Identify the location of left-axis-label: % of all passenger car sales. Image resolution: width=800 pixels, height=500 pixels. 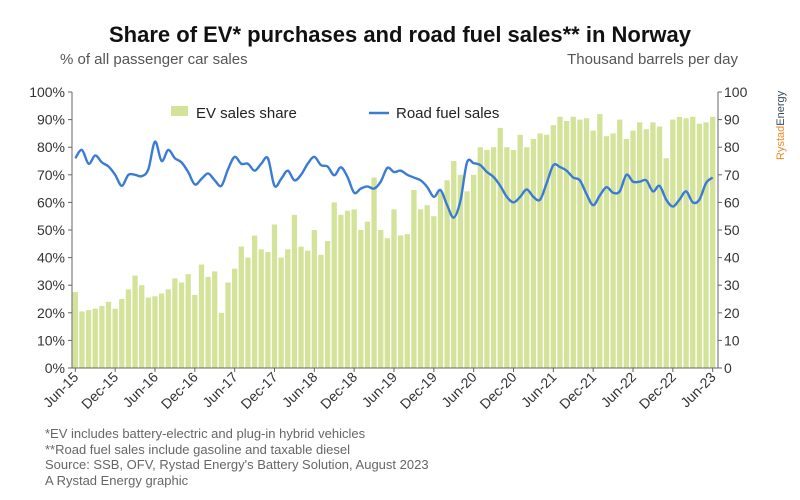
(154, 59).